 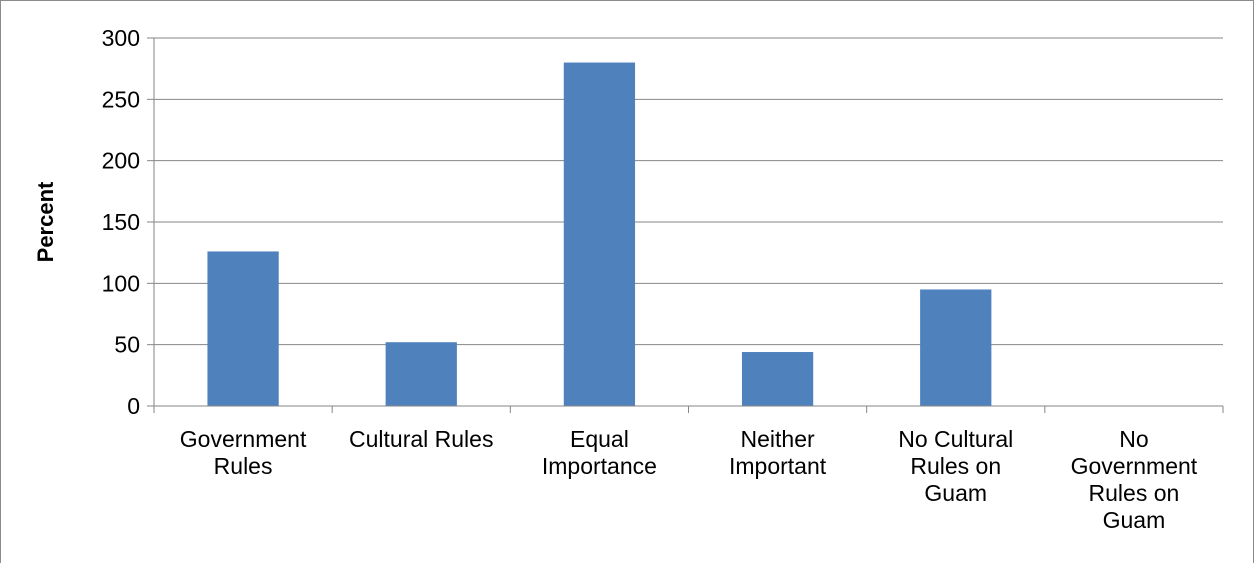 What do you see at coordinates (121, 283) in the screenshot?
I see `y-tick-label: 100` at bounding box center [121, 283].